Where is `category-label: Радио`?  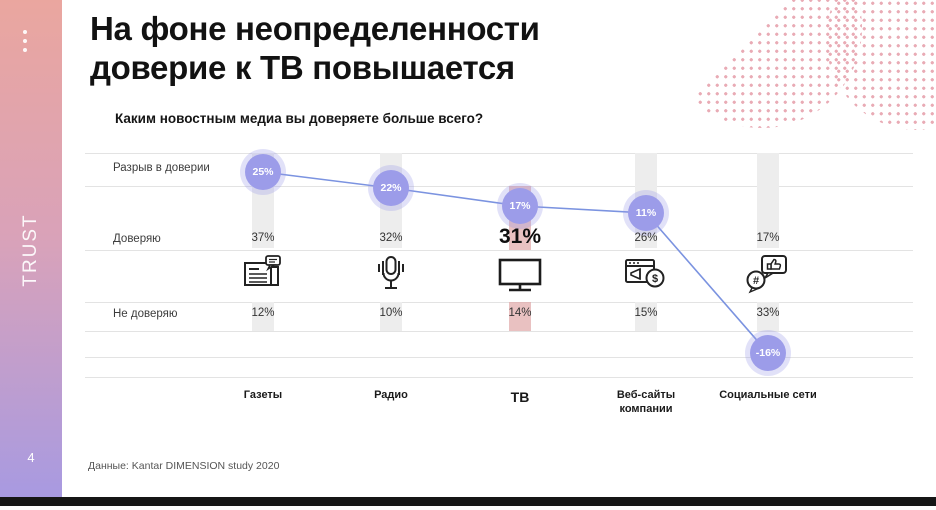
category-label: Радио is located at coordinates (391, 395).